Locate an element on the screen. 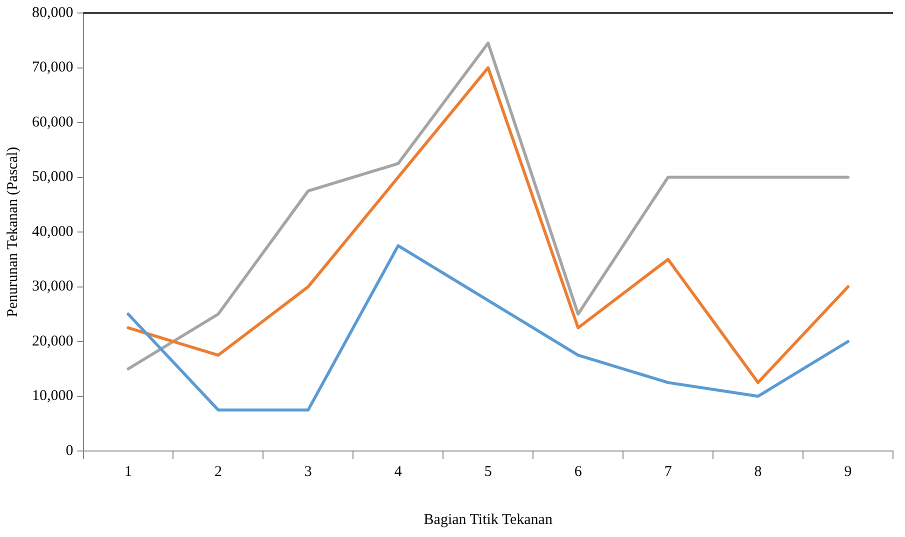 The width and height of the screenshot is (905, 537). x-tick-label: 2 is located at coordinates (218, 472).